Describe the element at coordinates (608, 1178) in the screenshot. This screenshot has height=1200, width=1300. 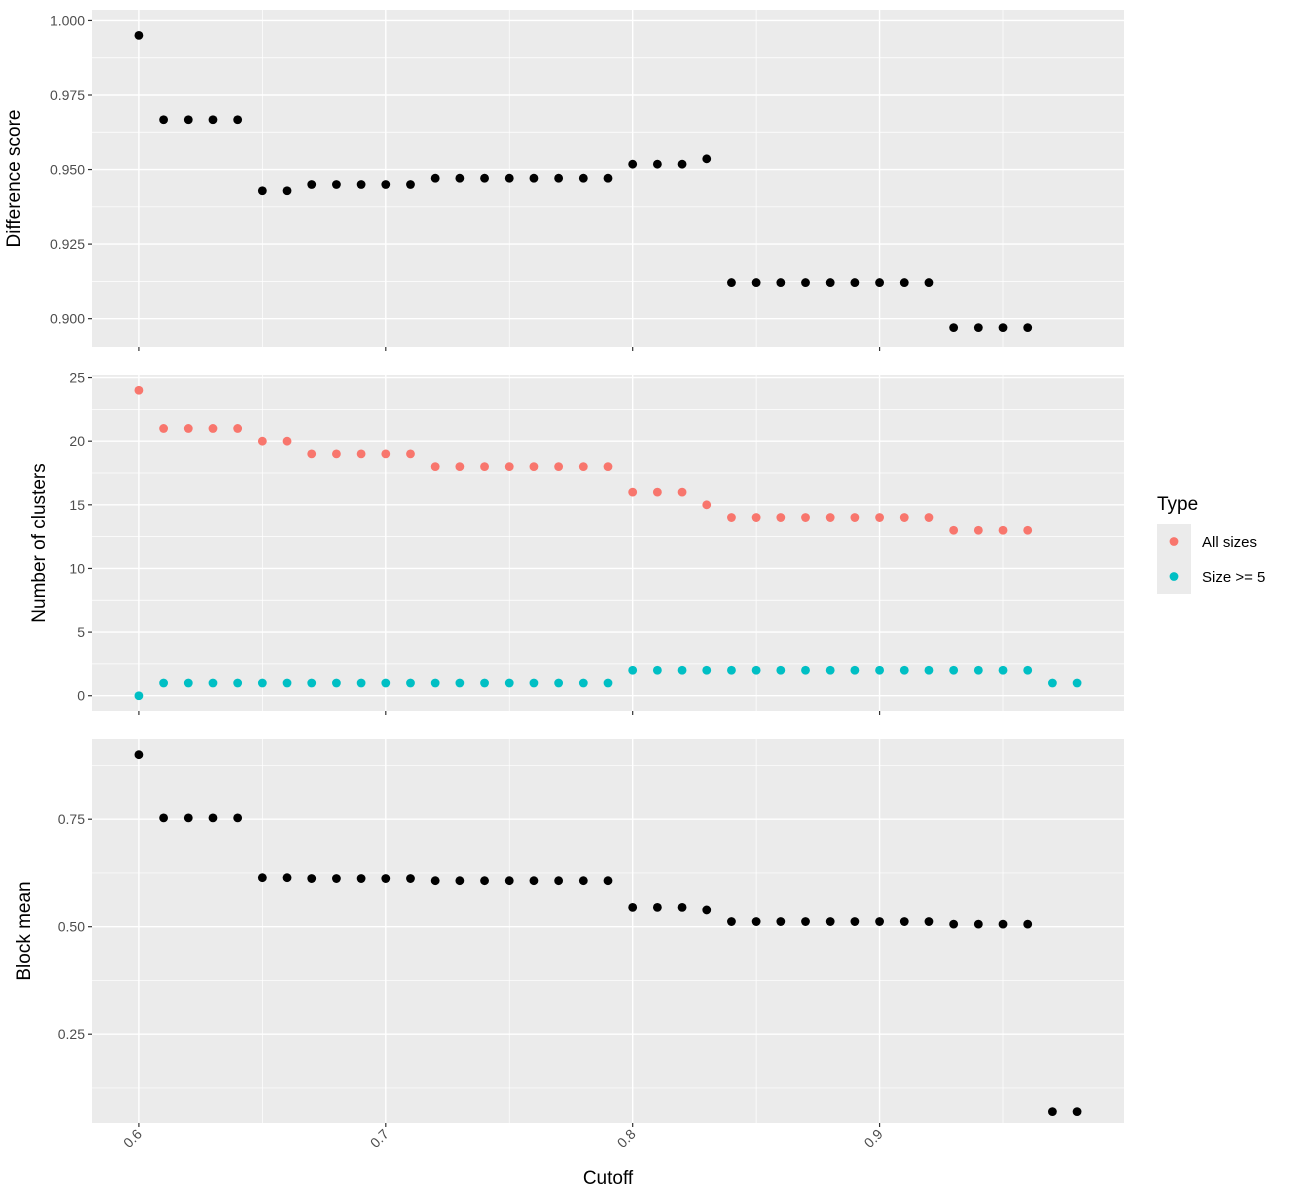
I see `x-axis-title: Cutoff` at that location.